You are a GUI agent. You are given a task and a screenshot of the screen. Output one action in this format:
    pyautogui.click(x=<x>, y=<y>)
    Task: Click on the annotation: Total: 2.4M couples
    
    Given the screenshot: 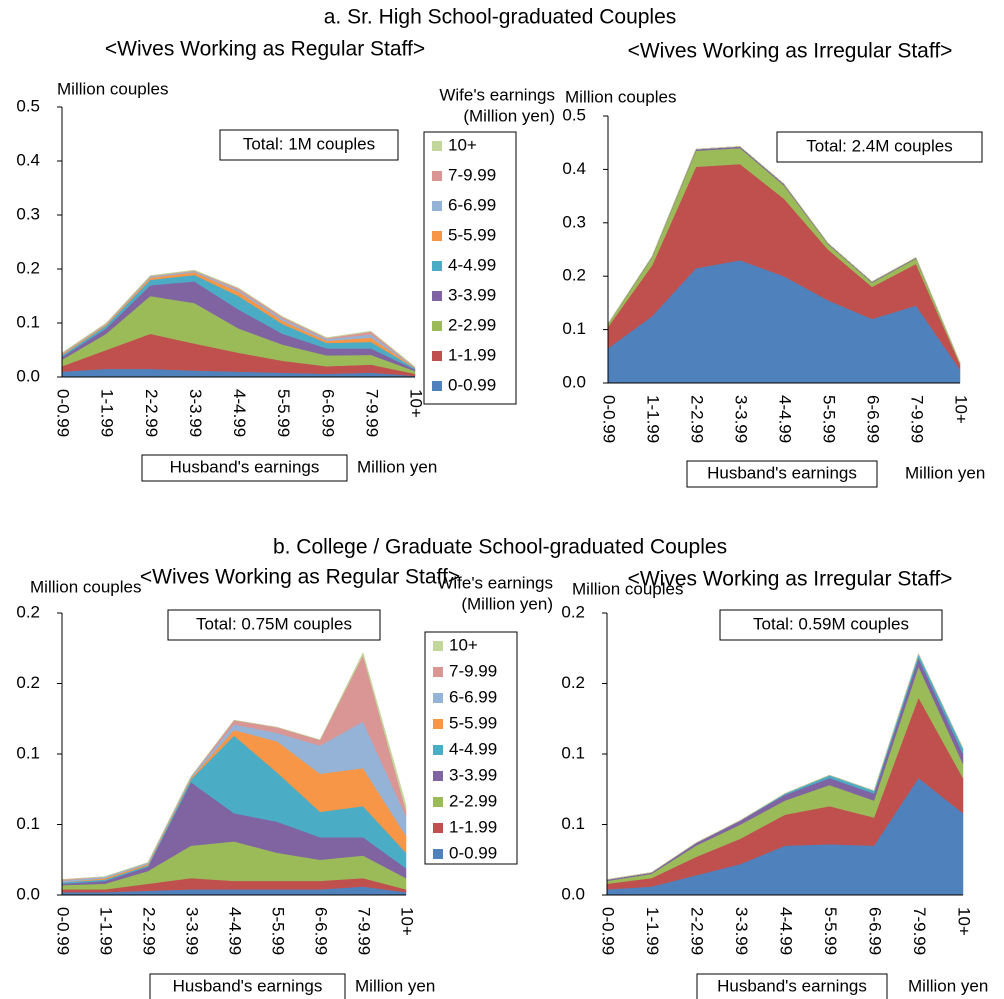 What is the action you would take?
    pyautogui.click(x=879, y=145)
    